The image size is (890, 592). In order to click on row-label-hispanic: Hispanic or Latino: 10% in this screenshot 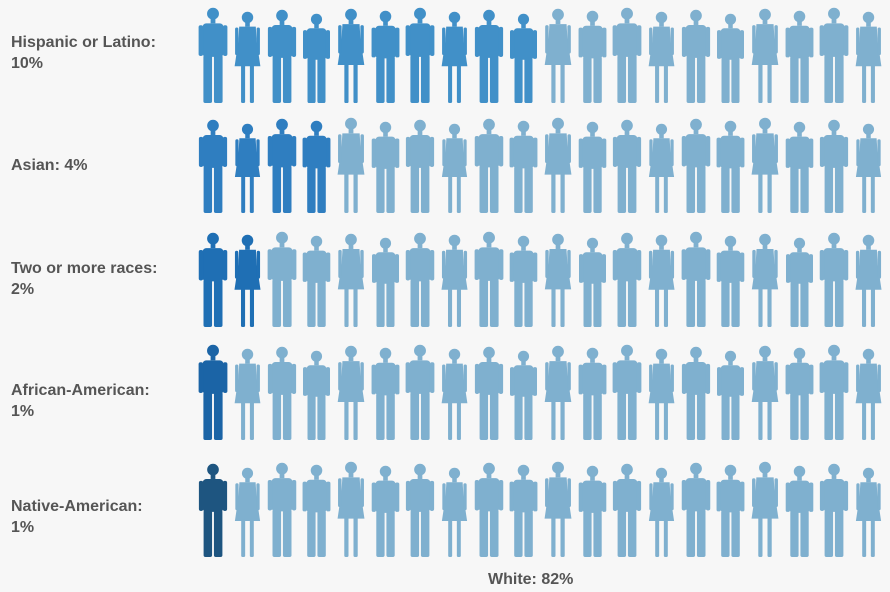, I will do `click(83, 53)`.